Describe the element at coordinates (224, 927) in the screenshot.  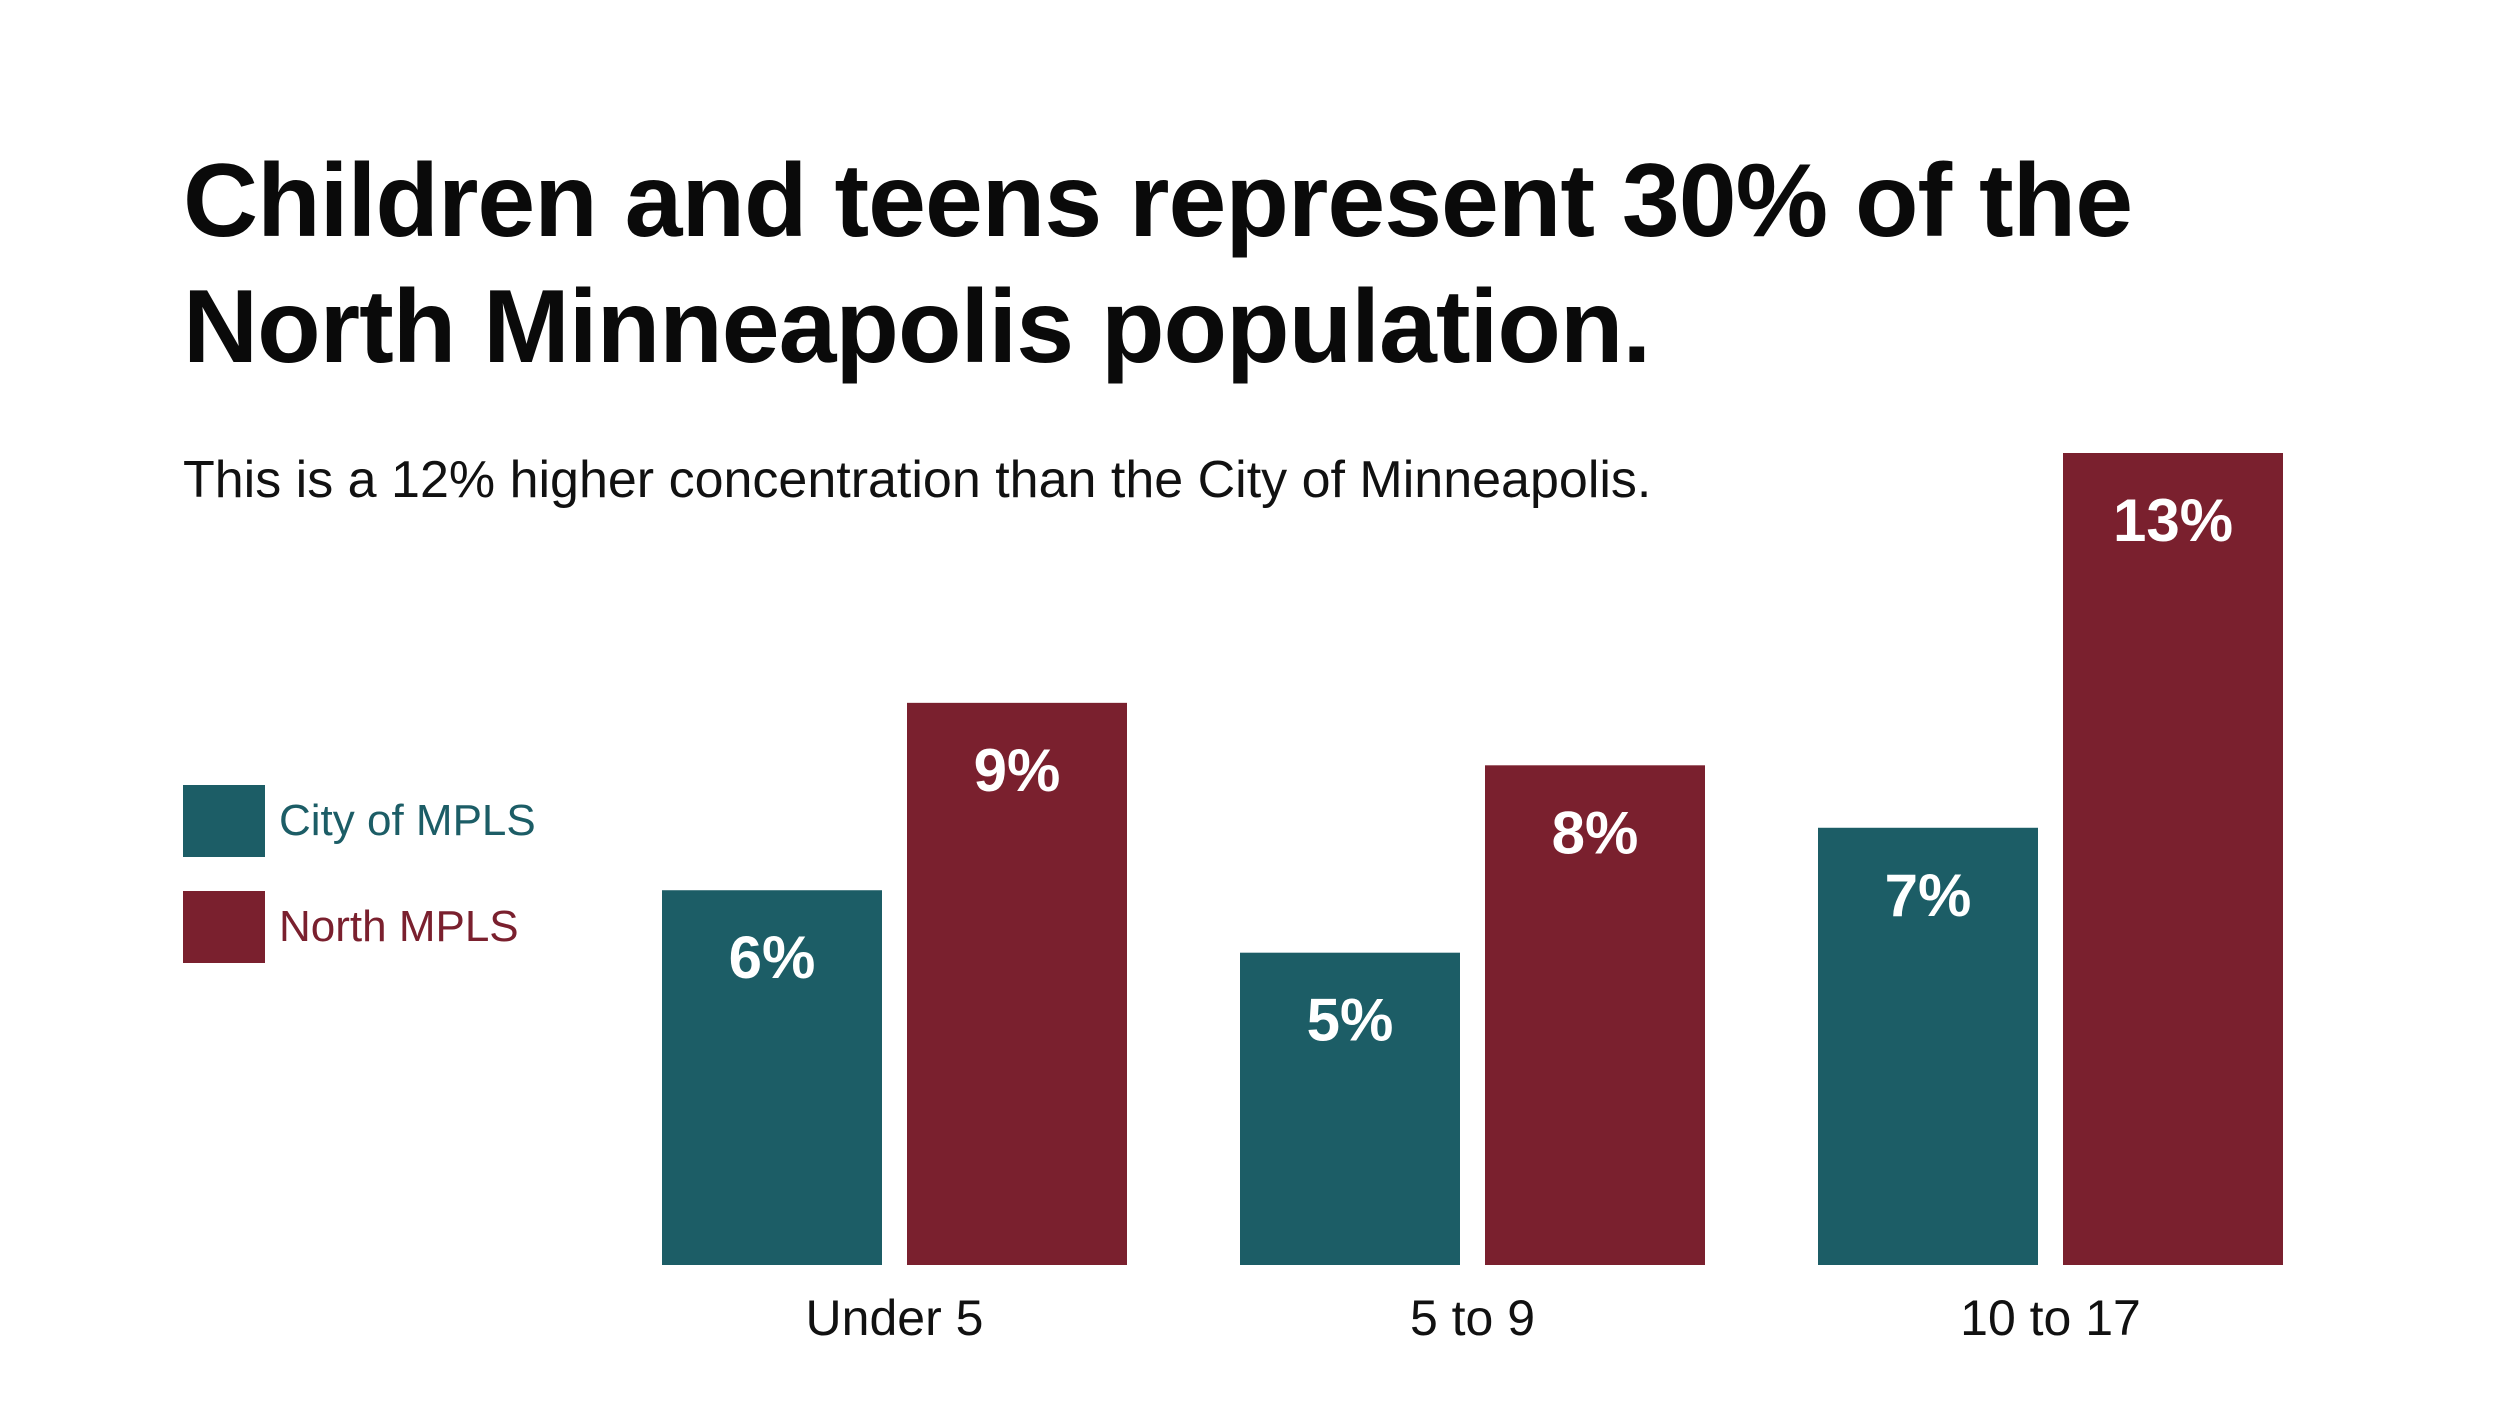
I see `legend-swatch-north-mpls` at that location.